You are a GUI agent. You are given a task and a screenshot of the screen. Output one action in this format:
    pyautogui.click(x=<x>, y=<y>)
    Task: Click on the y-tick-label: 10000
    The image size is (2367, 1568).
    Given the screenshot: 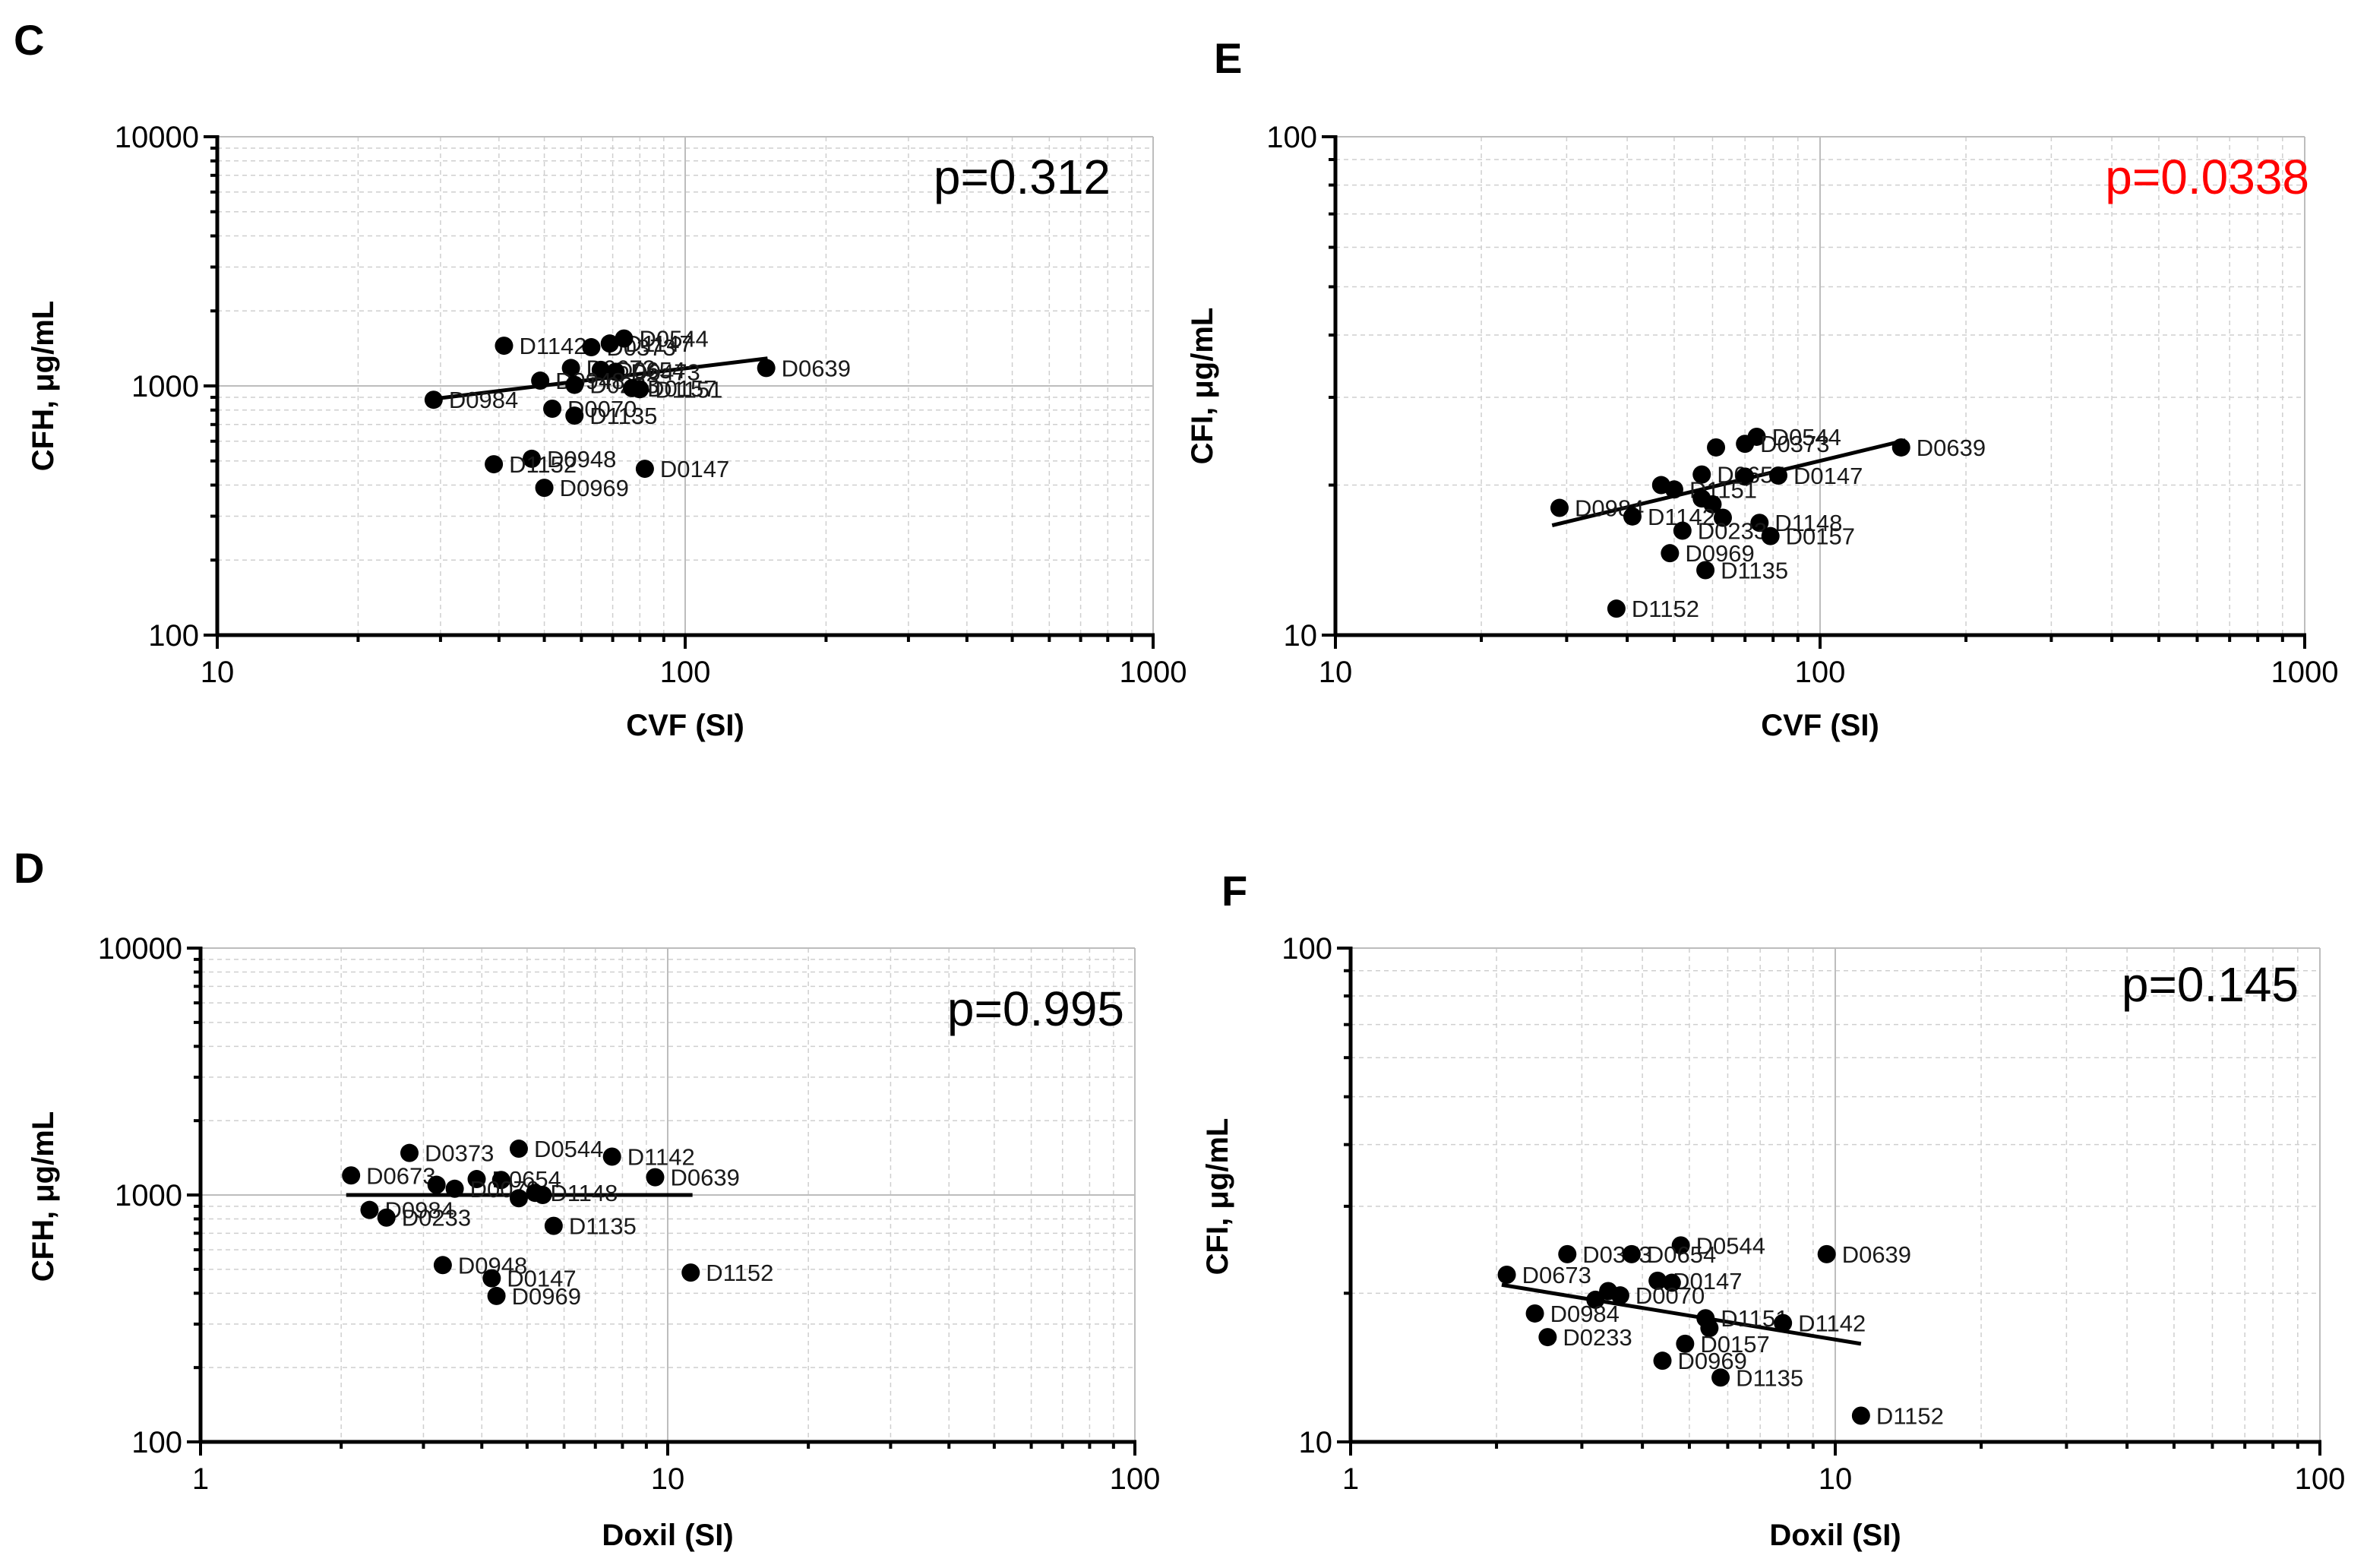 What is the action you would take?
    pyautogui.click(x=157, y=137)
    